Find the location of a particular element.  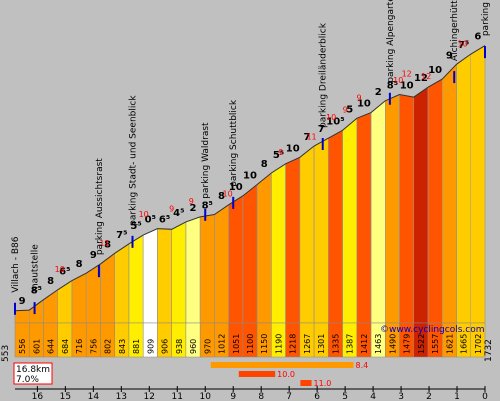

elevation-cell is located at coordinates (478, 340).